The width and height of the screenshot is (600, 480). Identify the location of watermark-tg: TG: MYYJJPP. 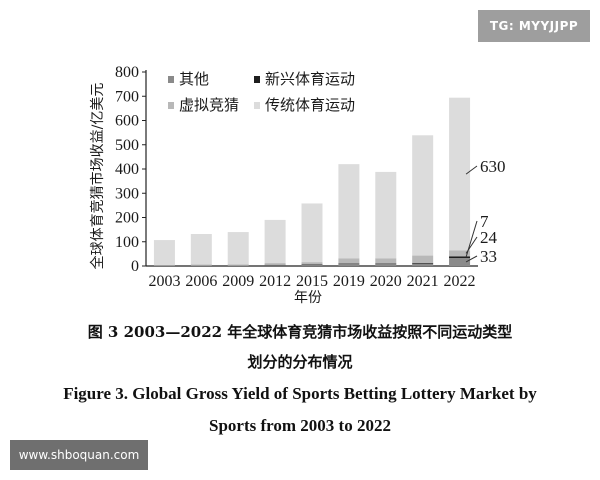
(534, 26).